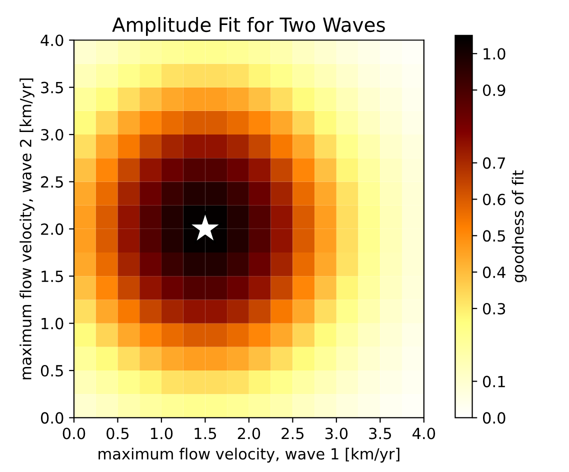 The image size is (569, 472). Describe the element at coordinates (494, 90) in the screenshot. I see `color-bar-label: 0.9` at that location.